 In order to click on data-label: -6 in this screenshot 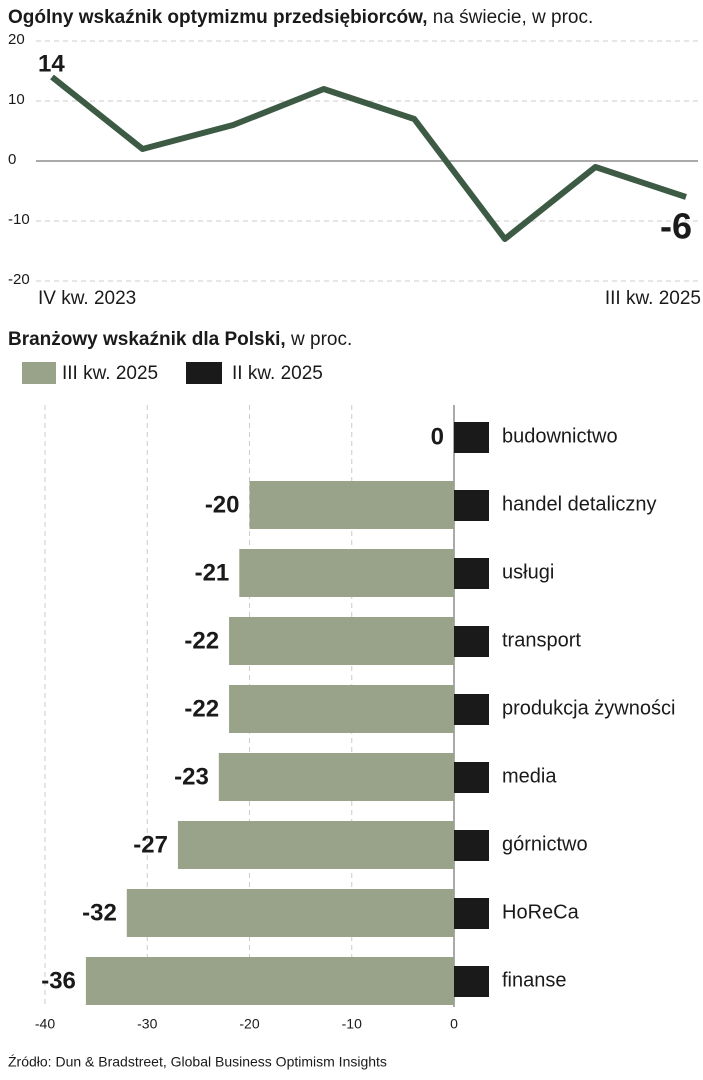, I will do `click(676, 226)`.